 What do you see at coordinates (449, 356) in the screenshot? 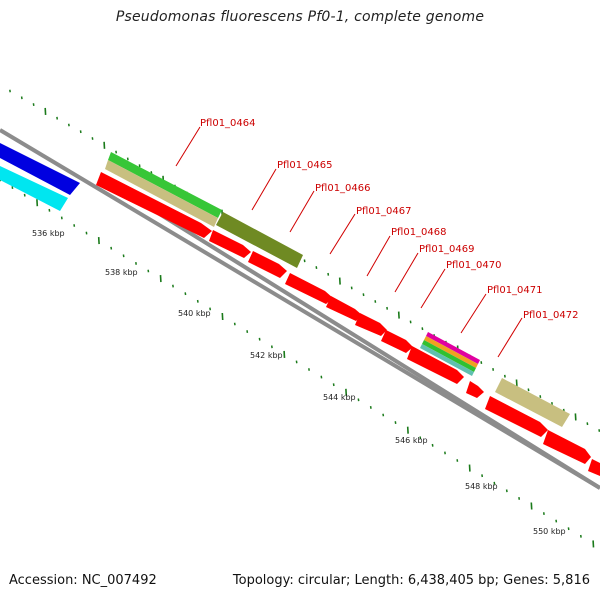
I see `feature-bar-green` at bounding box center [449, 356].